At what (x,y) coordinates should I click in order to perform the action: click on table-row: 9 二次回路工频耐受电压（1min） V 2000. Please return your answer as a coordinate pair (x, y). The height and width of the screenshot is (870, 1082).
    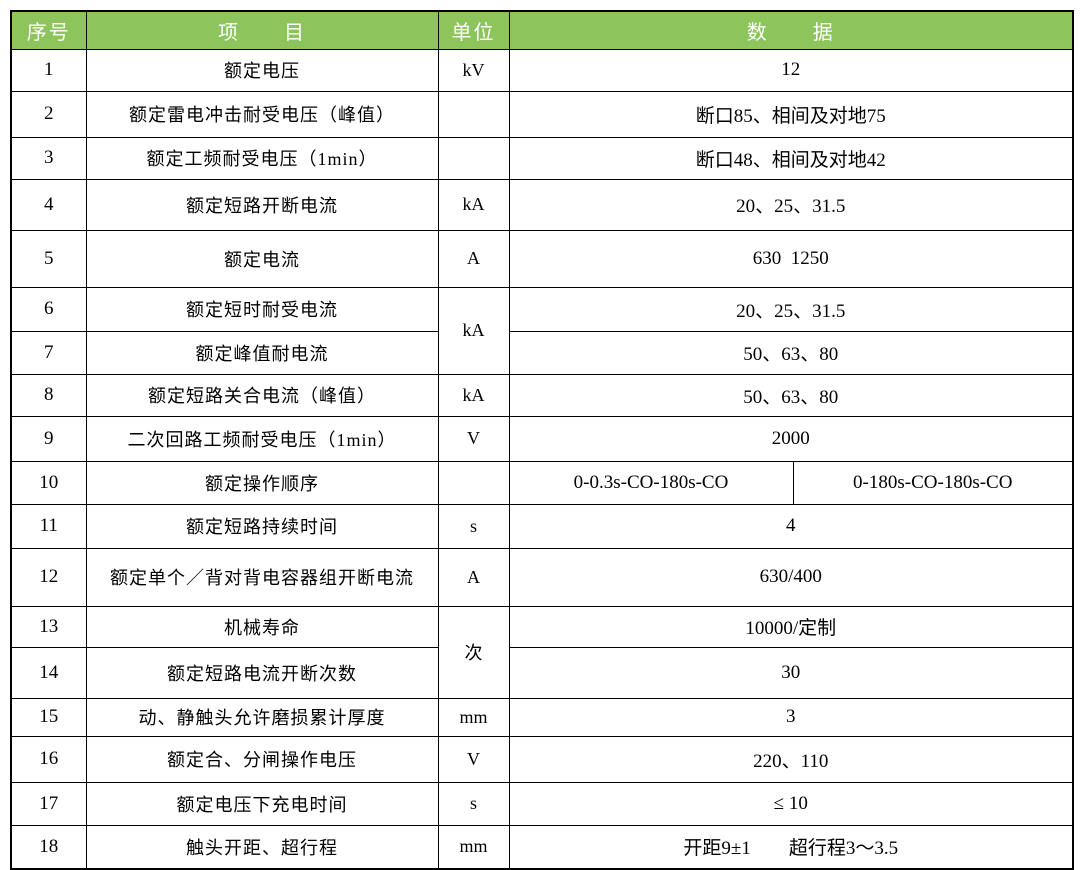
    Looking at the image, I should click on (542, 438).